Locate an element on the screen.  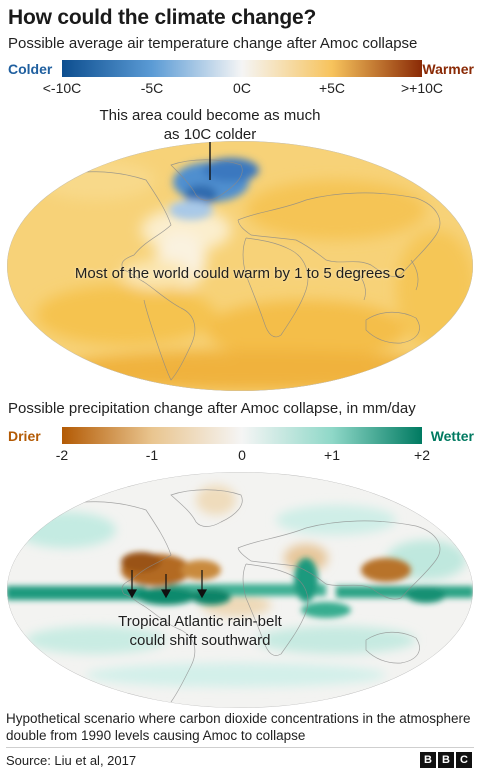
precipitation-ticks: -2 -1 0 +1 +2 is located at coordinates (243, 457).